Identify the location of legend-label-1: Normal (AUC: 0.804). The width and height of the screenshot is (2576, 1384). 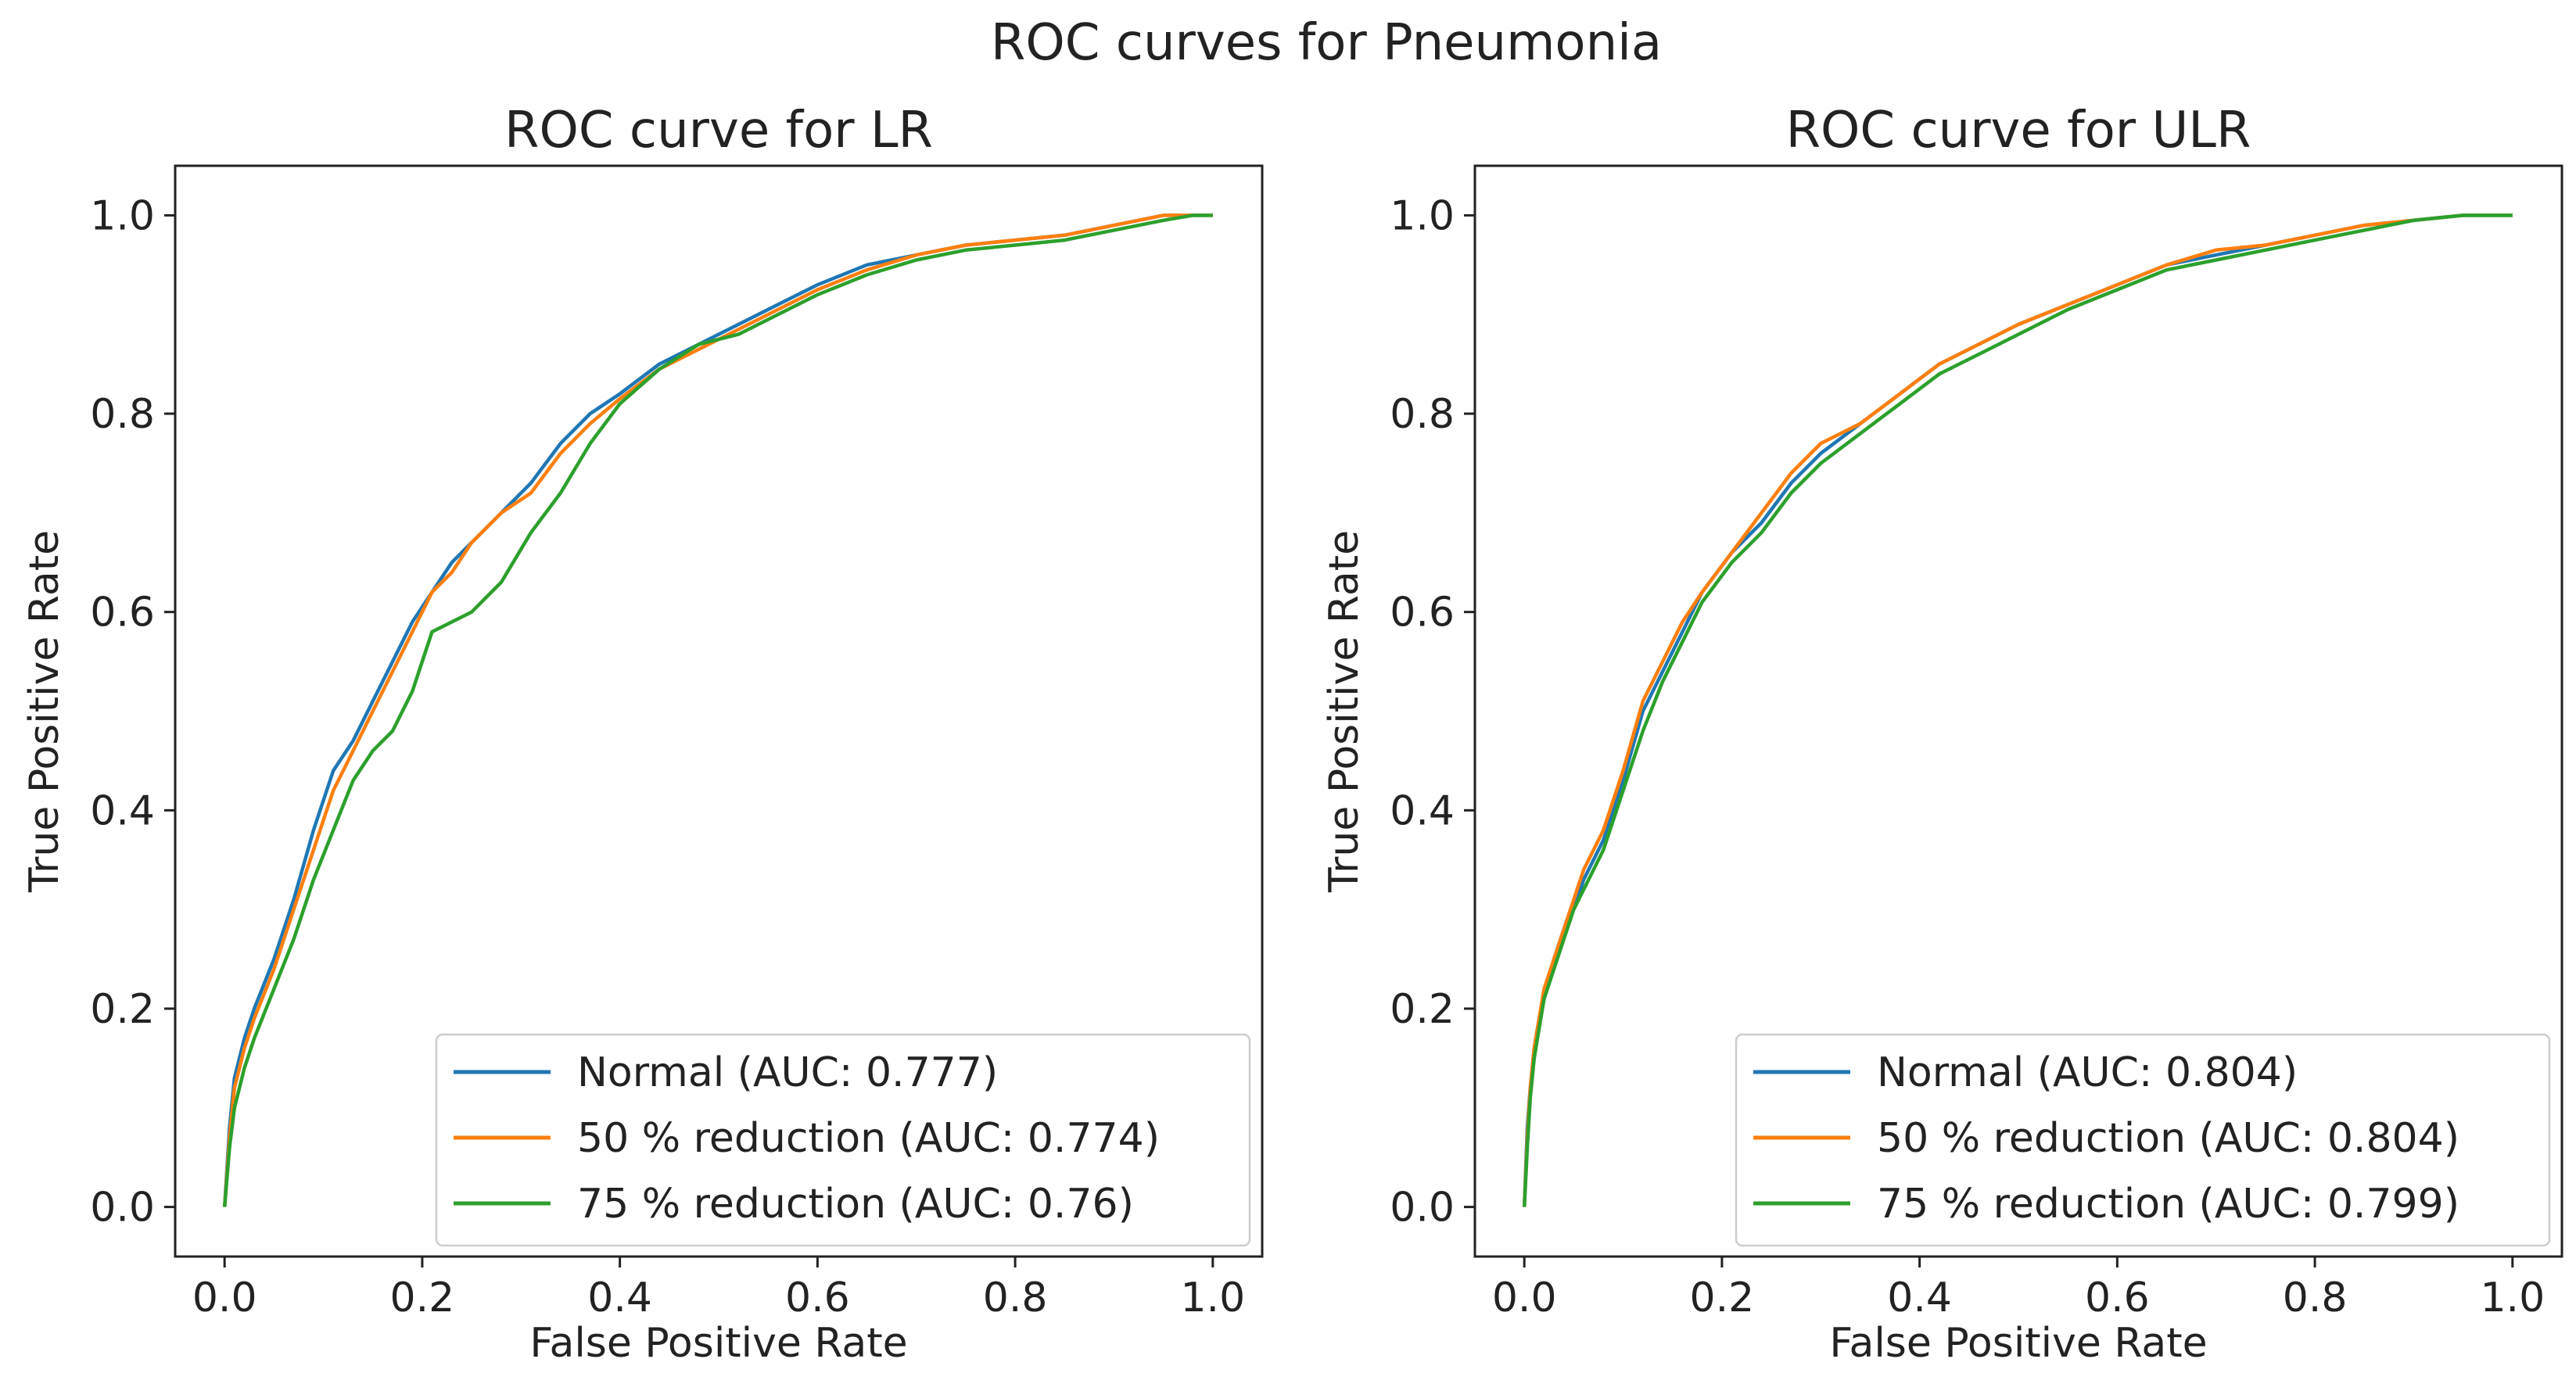
(2087, 1072).